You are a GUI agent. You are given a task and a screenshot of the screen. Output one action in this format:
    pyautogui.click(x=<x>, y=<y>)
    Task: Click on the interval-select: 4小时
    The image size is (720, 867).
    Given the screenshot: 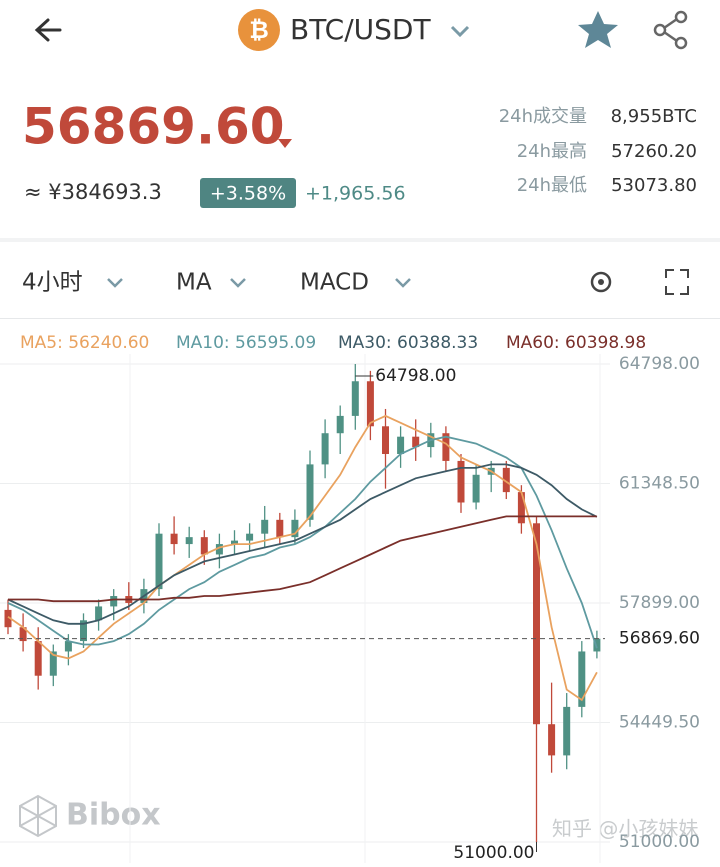 What is the action you would take?
    pyautogui.click(x=52, y=283)
    